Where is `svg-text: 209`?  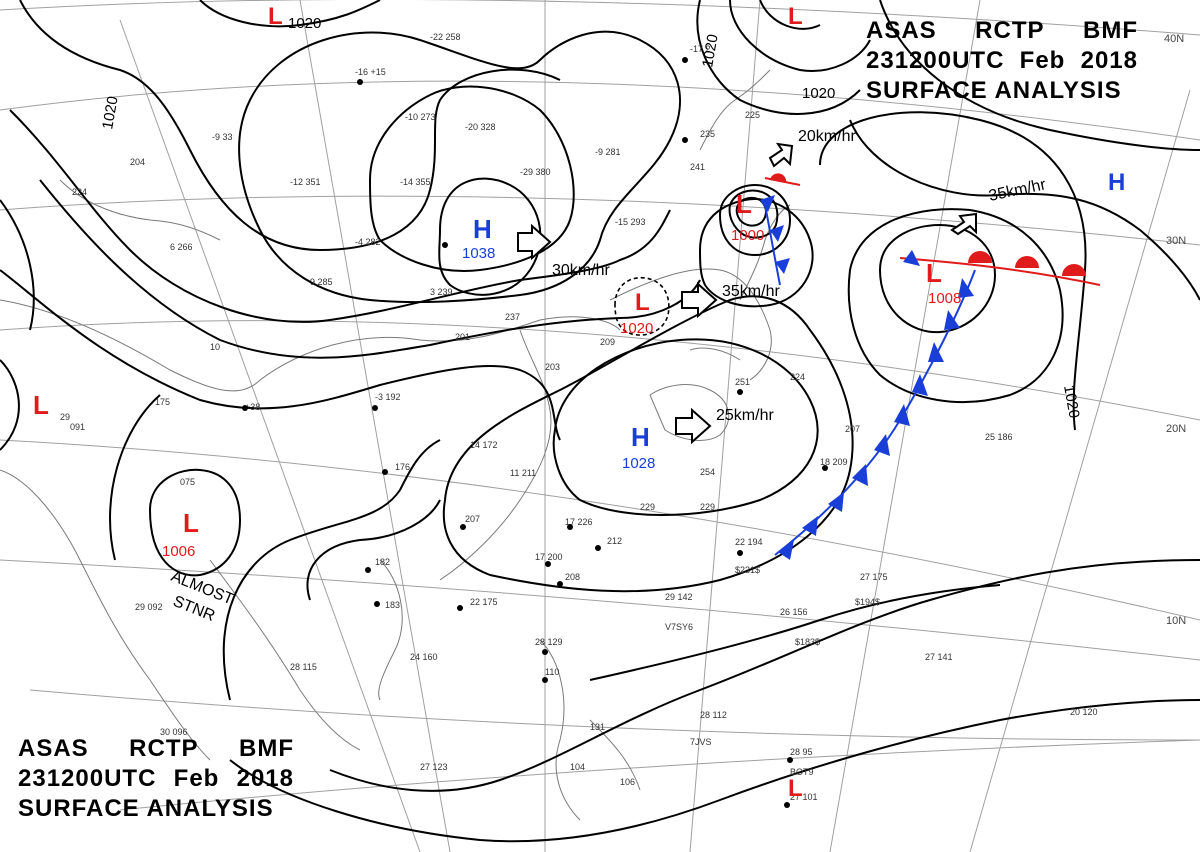
svg-text: 209 is located at coordinates (607, 342).